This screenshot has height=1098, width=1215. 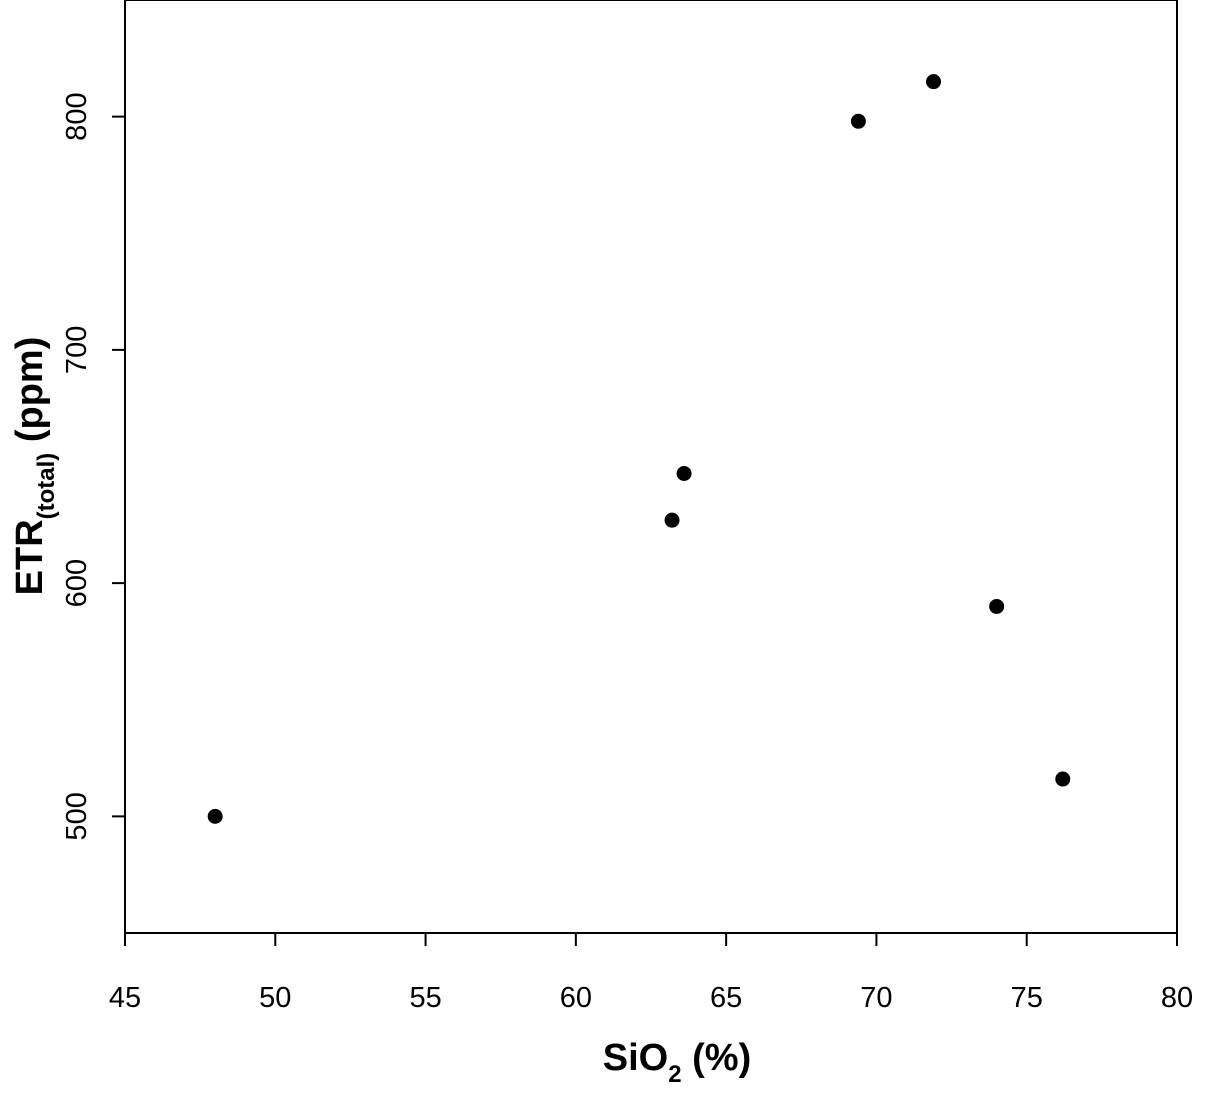 What do you see at coordinates (717, 1058) in the screenshot?
I see `x-axis-title-suffix: (%)` at bounding box center [717, 1058].